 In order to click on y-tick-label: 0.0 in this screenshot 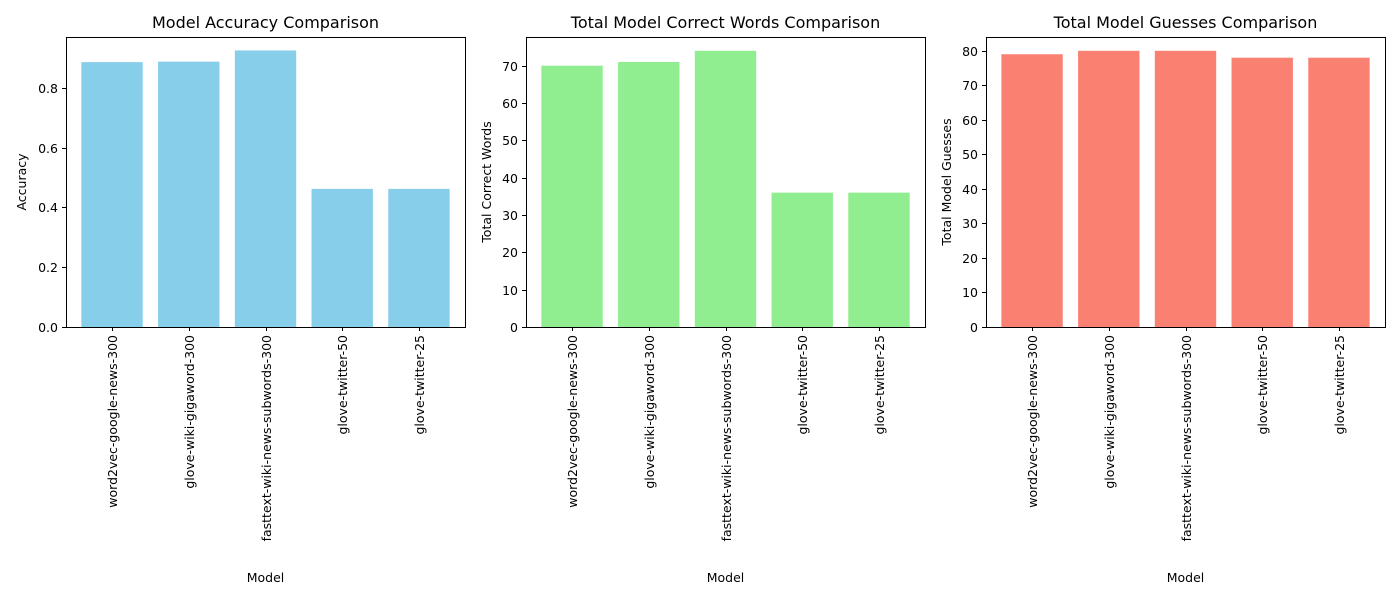, I will do `click(48, 327)`.